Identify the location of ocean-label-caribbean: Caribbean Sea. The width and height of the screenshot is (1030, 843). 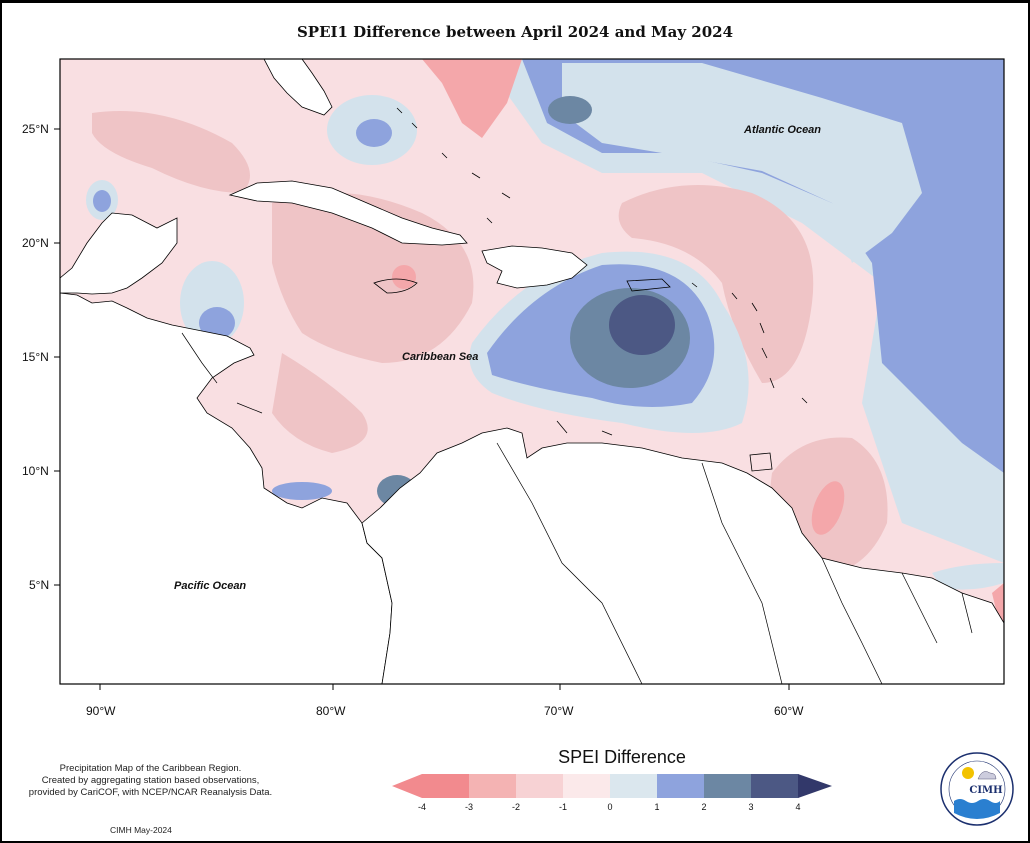
(440, 357).